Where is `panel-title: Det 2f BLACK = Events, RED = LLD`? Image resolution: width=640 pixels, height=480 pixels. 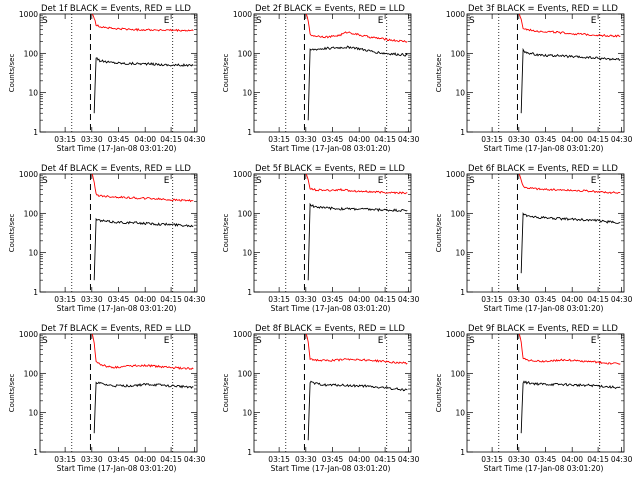 panel-title: Det 2f BLACK = Events, RED = LLD is located at coordinates (330, 9).